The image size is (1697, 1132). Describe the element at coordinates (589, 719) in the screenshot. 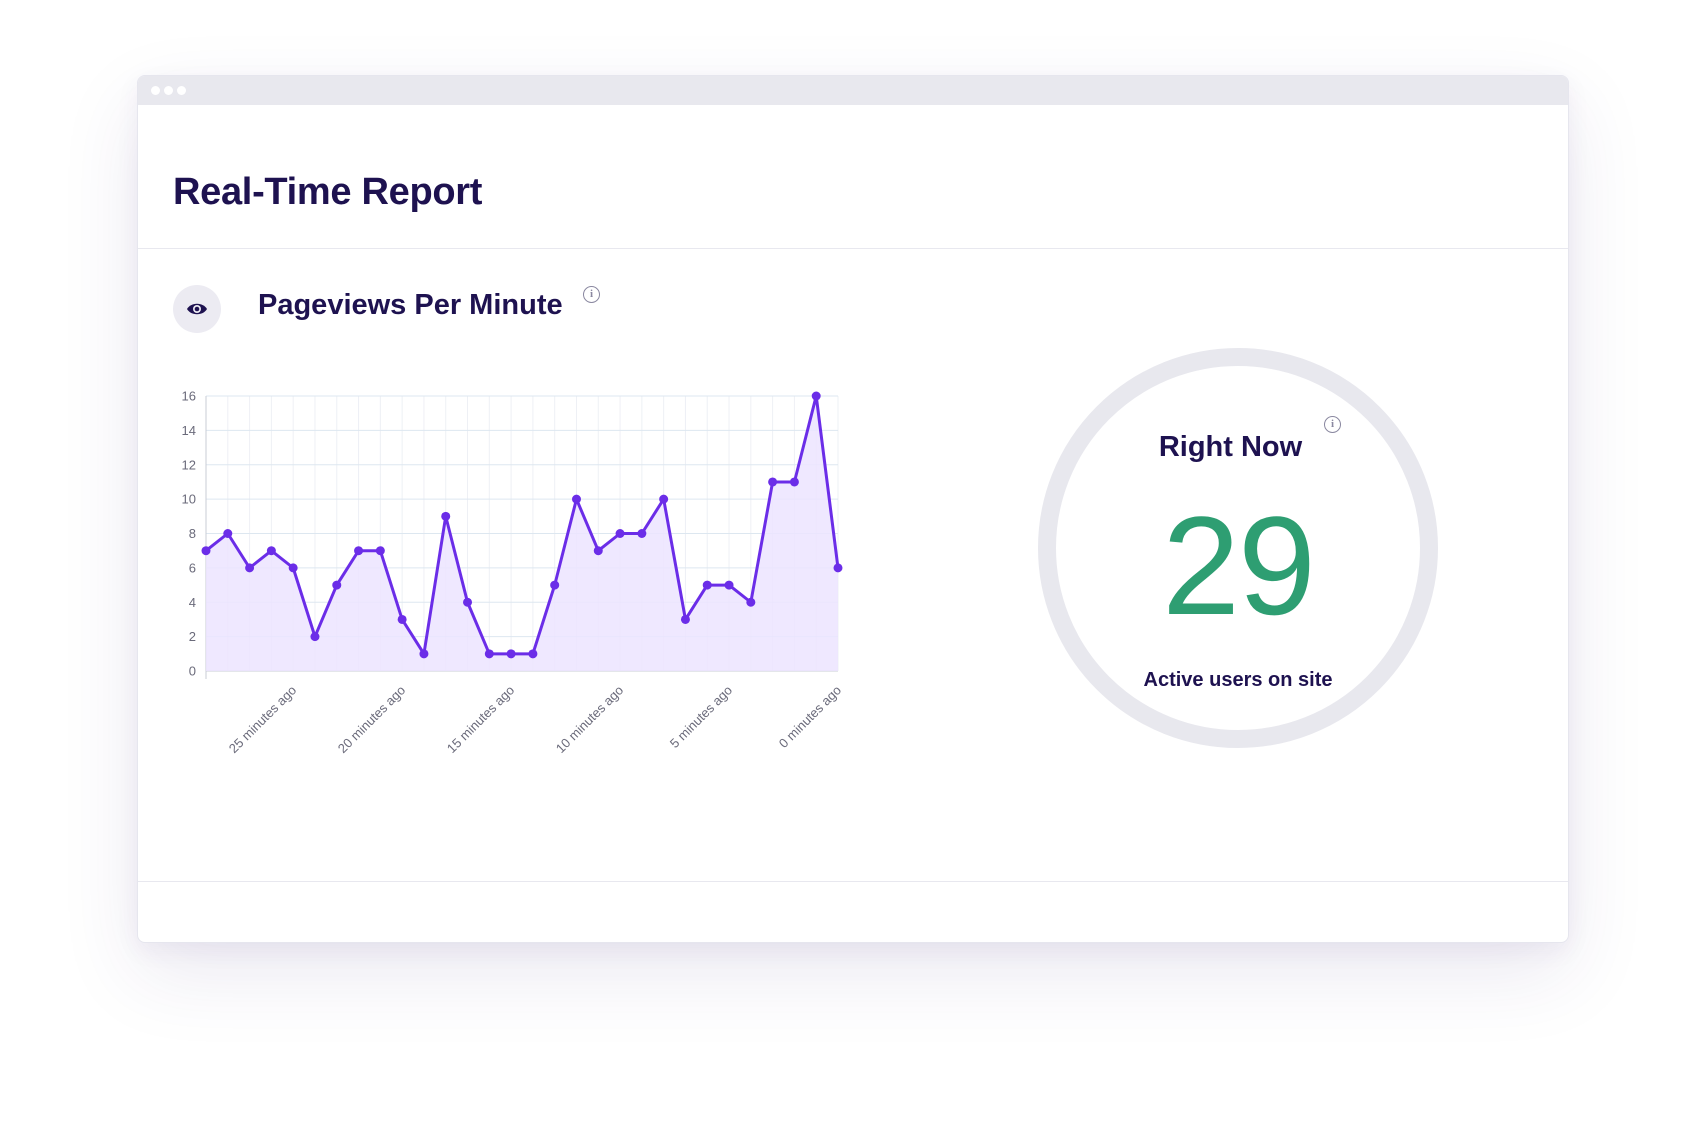

I see `x-tick-label: 10 minutes ago` at that location.